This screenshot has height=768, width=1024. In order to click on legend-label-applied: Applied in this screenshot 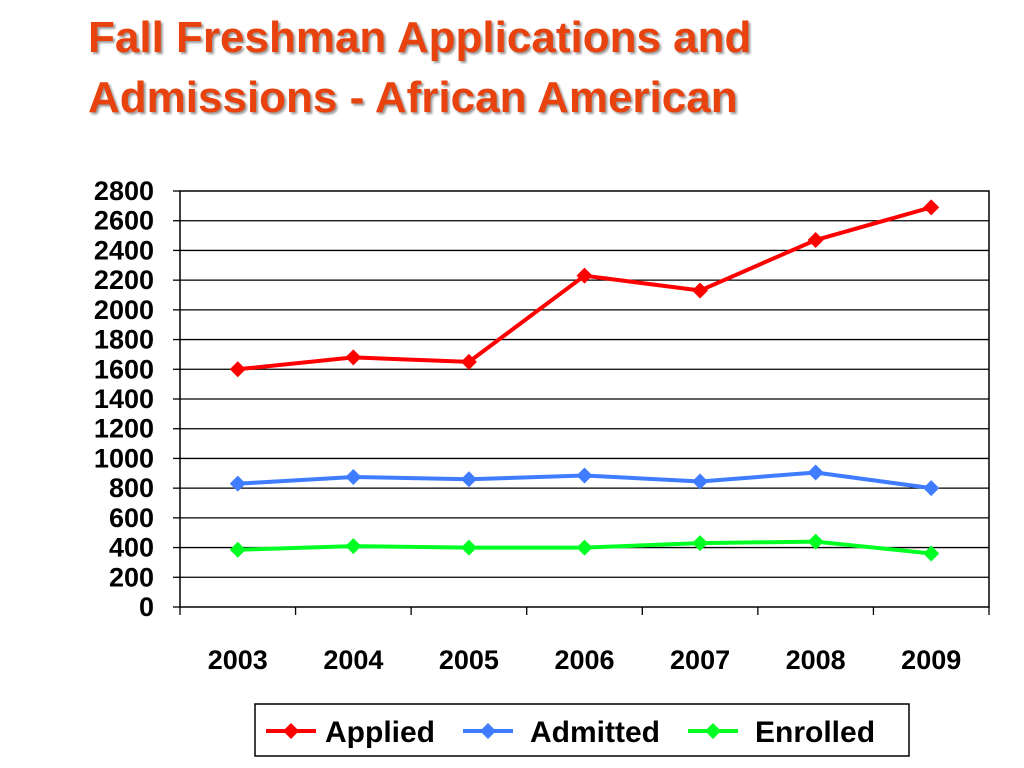, I will do `click(380, 732)`.